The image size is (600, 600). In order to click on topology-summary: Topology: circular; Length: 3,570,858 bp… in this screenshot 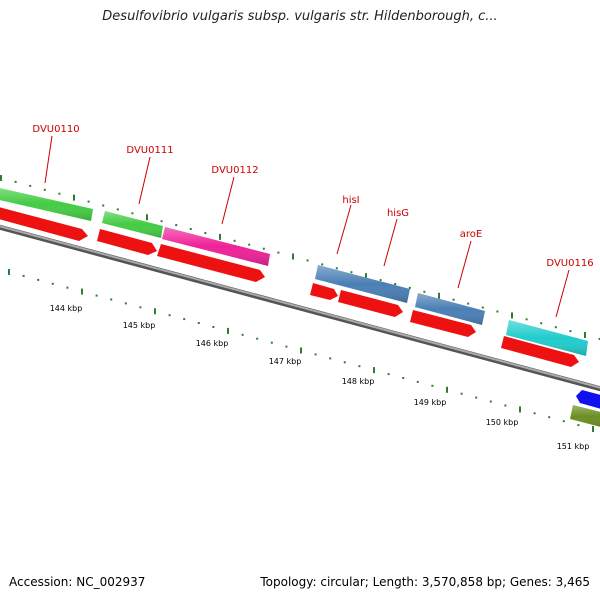, I will do `click(425, 582)`.